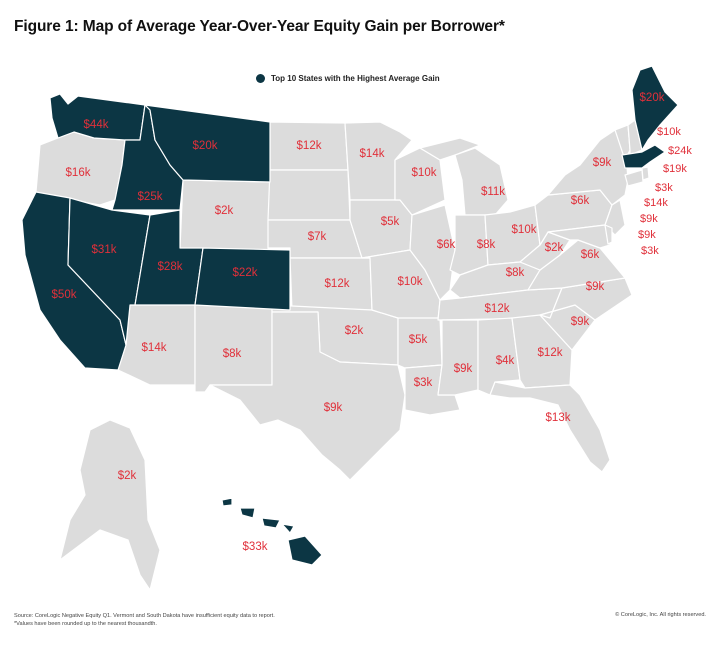 This screenshot has height=646, width=720. I want to click on state-co, so click(242, 279).